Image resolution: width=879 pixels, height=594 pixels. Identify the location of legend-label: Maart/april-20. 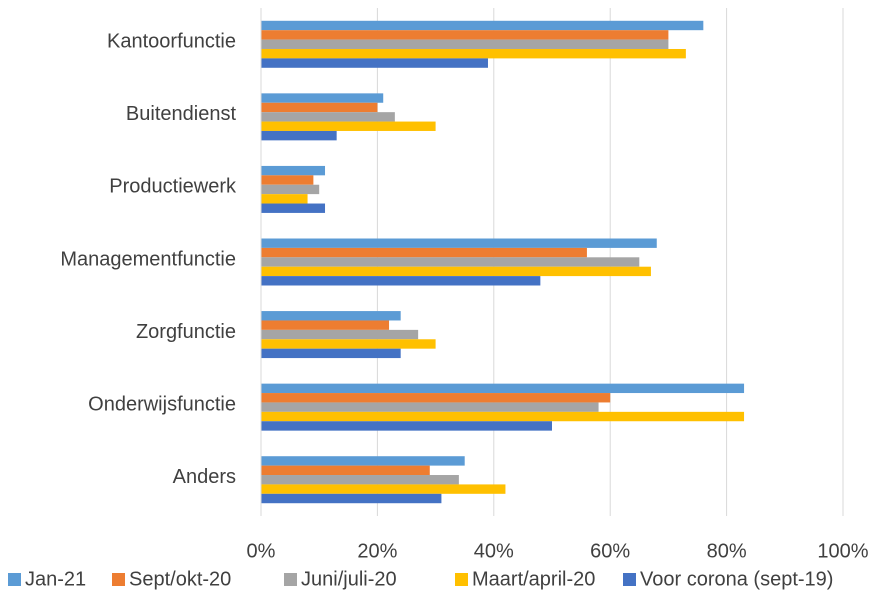
(533, 579).